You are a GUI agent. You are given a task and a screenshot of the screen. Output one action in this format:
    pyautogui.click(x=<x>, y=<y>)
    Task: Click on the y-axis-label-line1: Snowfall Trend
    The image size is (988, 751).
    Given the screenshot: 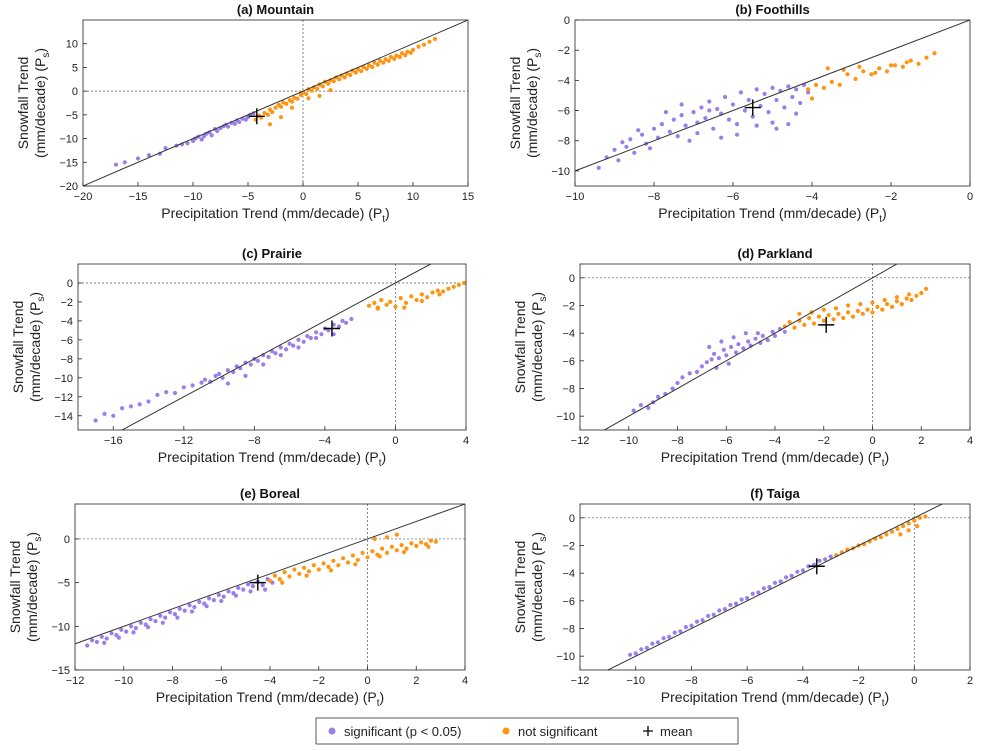 What is the action you would take?
    pyautogui.click(x=15, y=587)
    